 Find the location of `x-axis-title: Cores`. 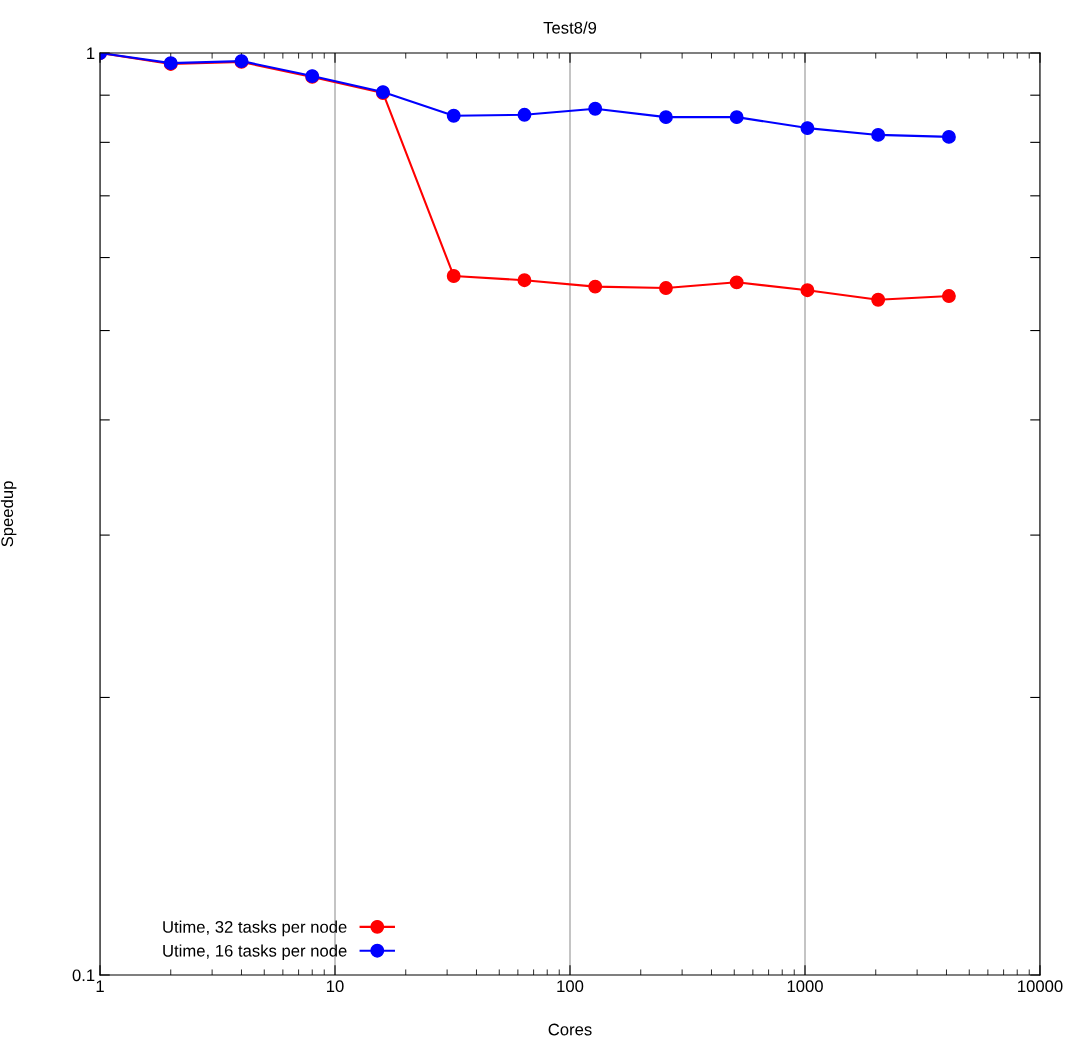

x-axis-title: Cores is located at coordinates (570, 1029).